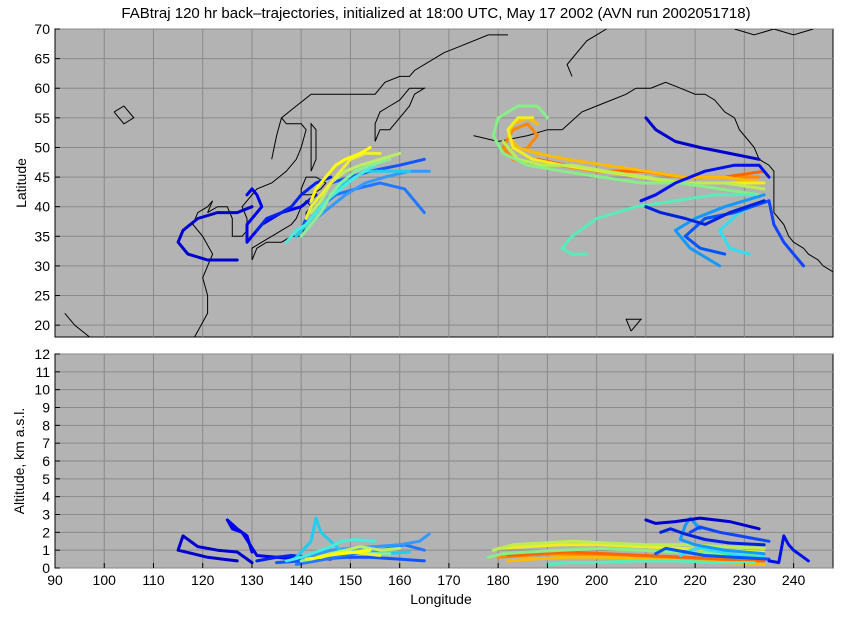  I want to click on map-y-axis-label: Latitude, so click(21, 183).